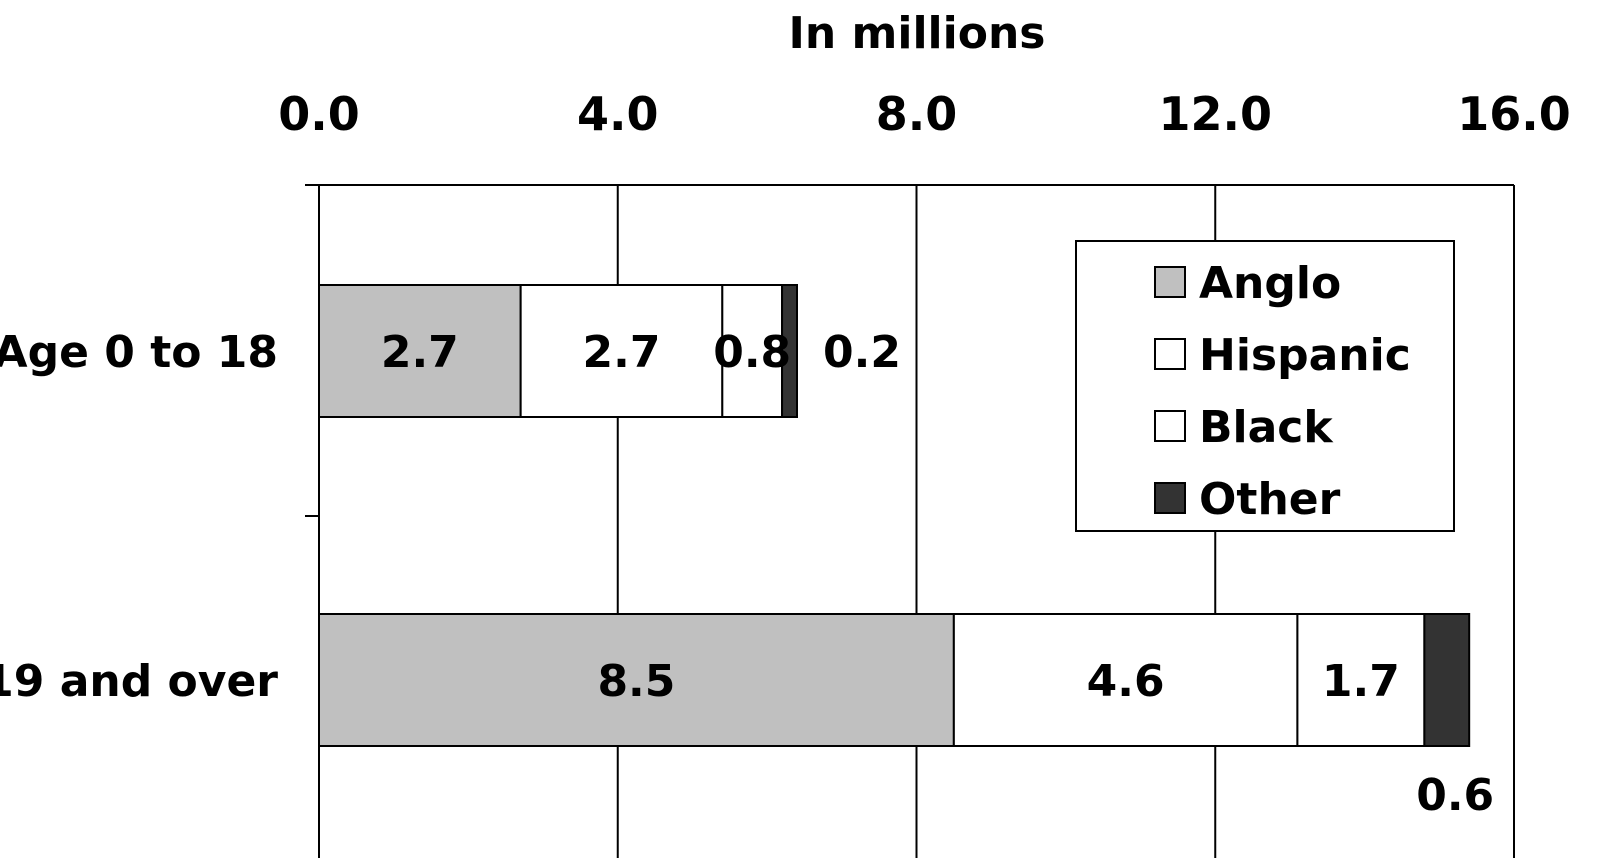 The image size is (1598, 858). I want to click on category-labels: Age 0 to 18 19 and over, so click(139, 517).